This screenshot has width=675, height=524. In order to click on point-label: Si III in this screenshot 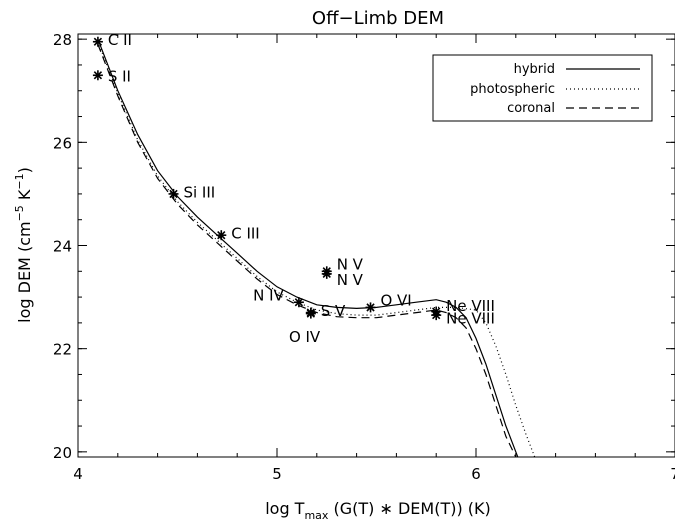, I will do `click(199, 192)`.